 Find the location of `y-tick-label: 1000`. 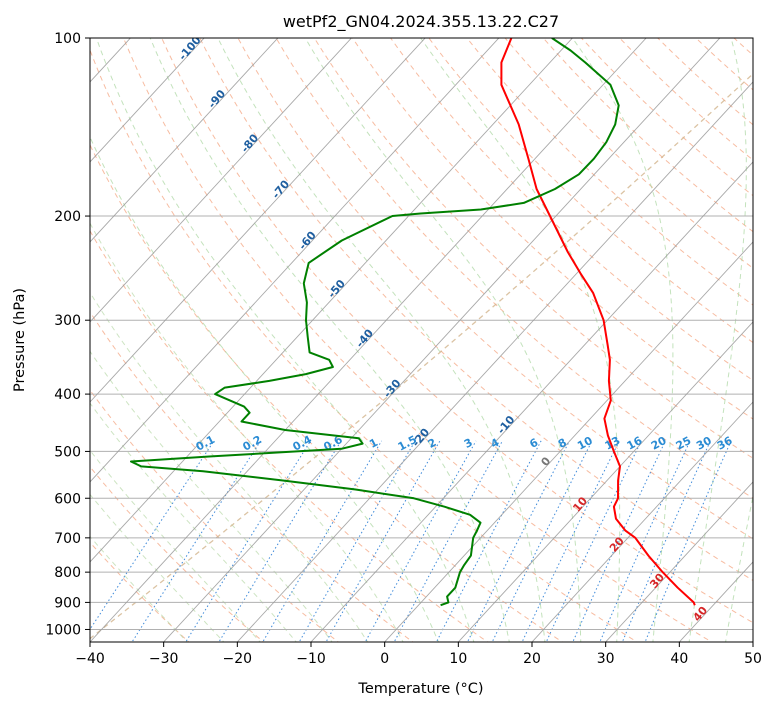

y-tick-label: 1000 is located at coordinates (63, 630).